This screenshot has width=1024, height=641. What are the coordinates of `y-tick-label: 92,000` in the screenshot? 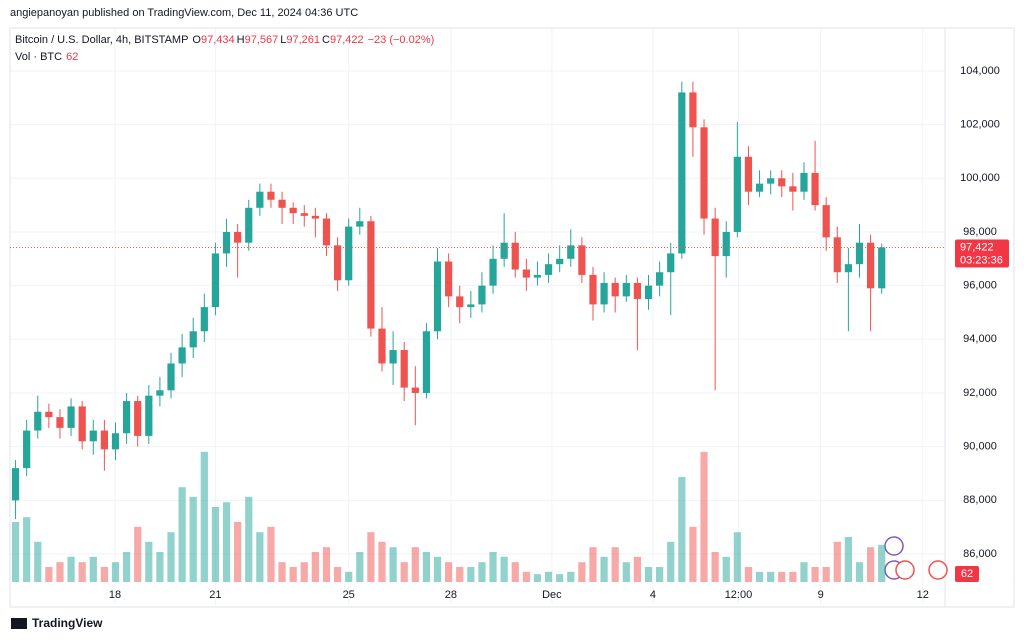 It's located at (980, 393).